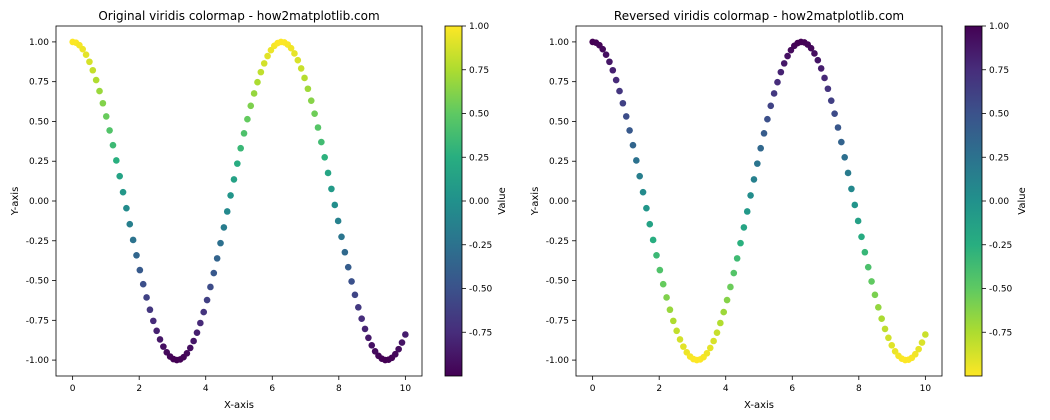 The width and height of the screenshot is (1050, 420). I want to click on x-tick-label: 10, so click(406, 389).